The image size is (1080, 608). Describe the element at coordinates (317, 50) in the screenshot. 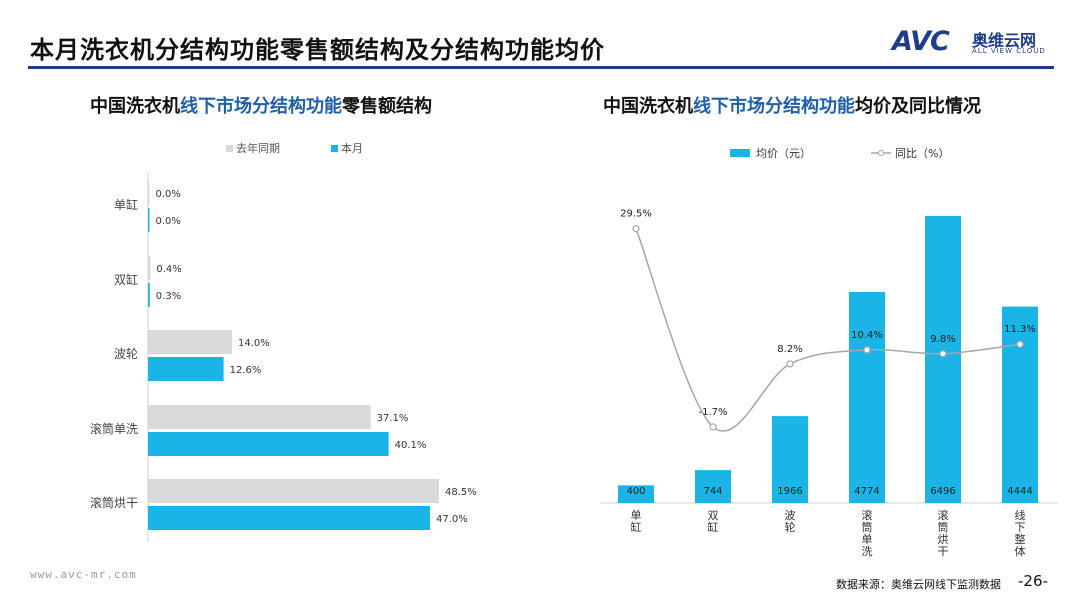

I see `page-title: 本月洗衣机分结构功能零售额结构及分结构功能均价` at that location.